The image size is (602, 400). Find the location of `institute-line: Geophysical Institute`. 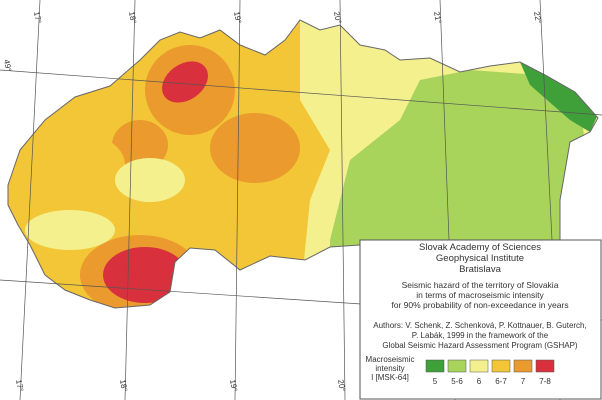

institute-line: Geophysical Institute is located at coordinates (480, 258).